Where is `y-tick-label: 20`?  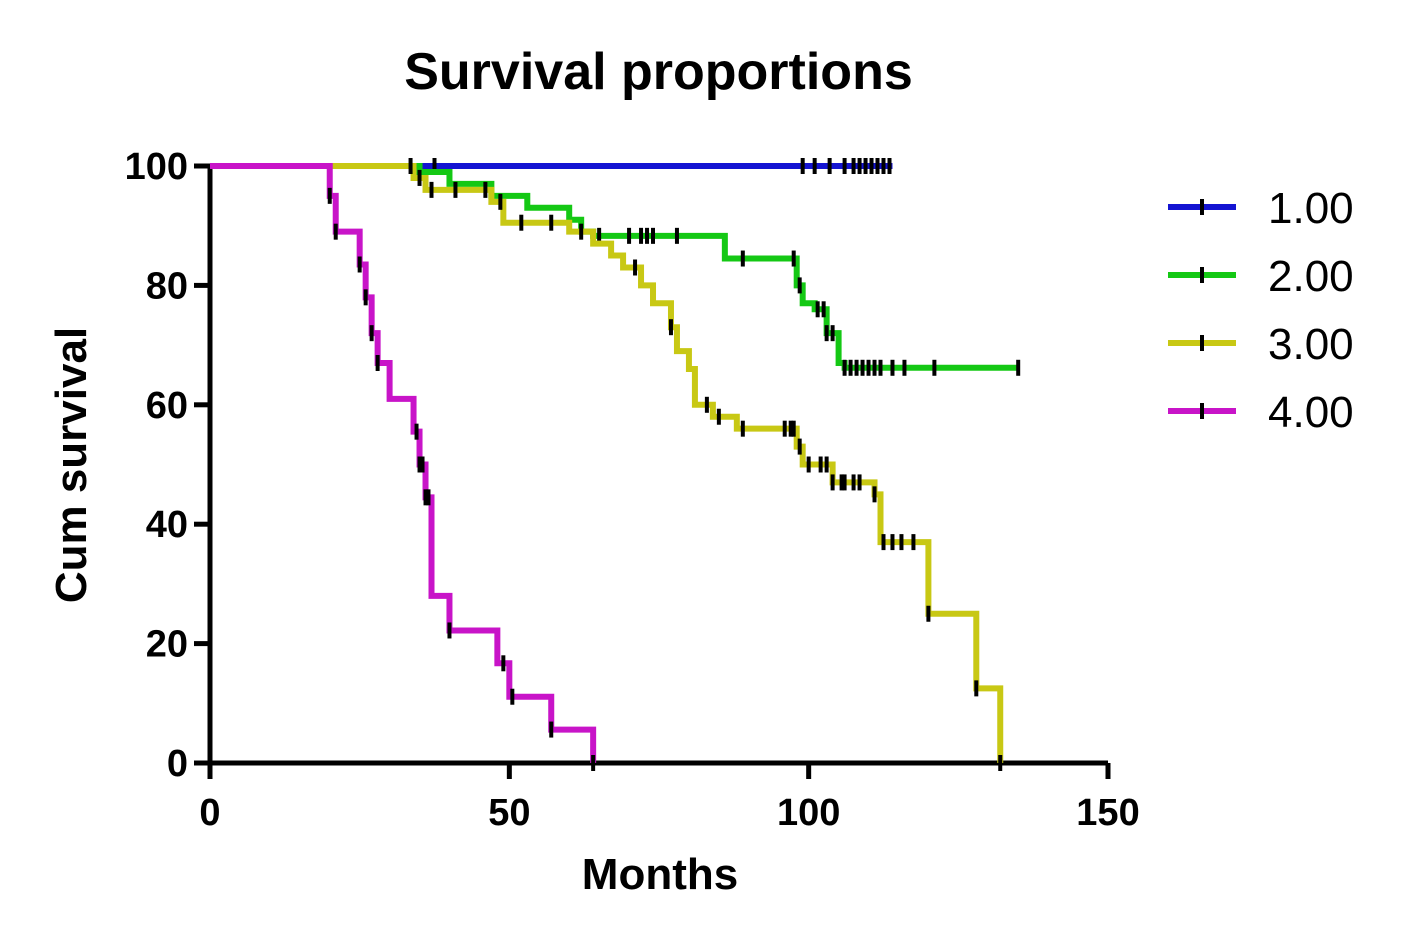
y-tick-label: 20 is located at coordinates (167, 645).